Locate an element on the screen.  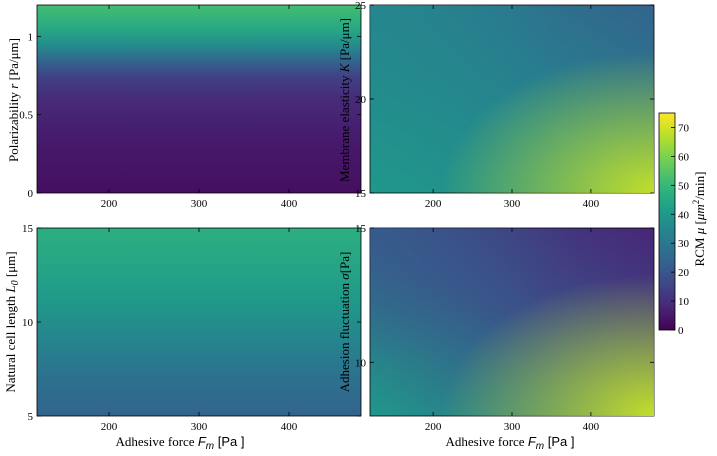
colorbar-tick-label: 10 is located at coordinates (684, 302).